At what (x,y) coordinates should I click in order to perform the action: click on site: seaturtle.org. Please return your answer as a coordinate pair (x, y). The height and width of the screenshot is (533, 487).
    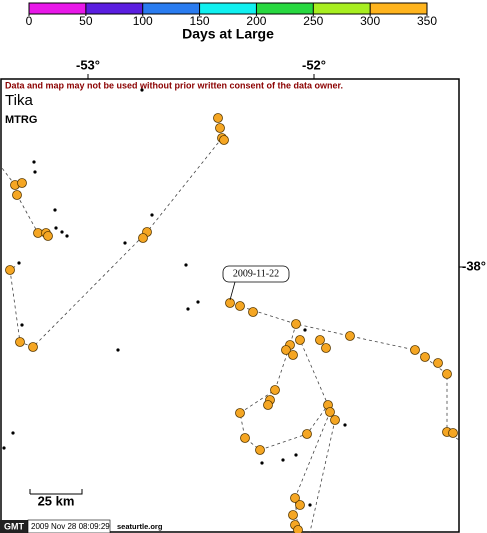
    Looking at the image, I should click on (140, 526).